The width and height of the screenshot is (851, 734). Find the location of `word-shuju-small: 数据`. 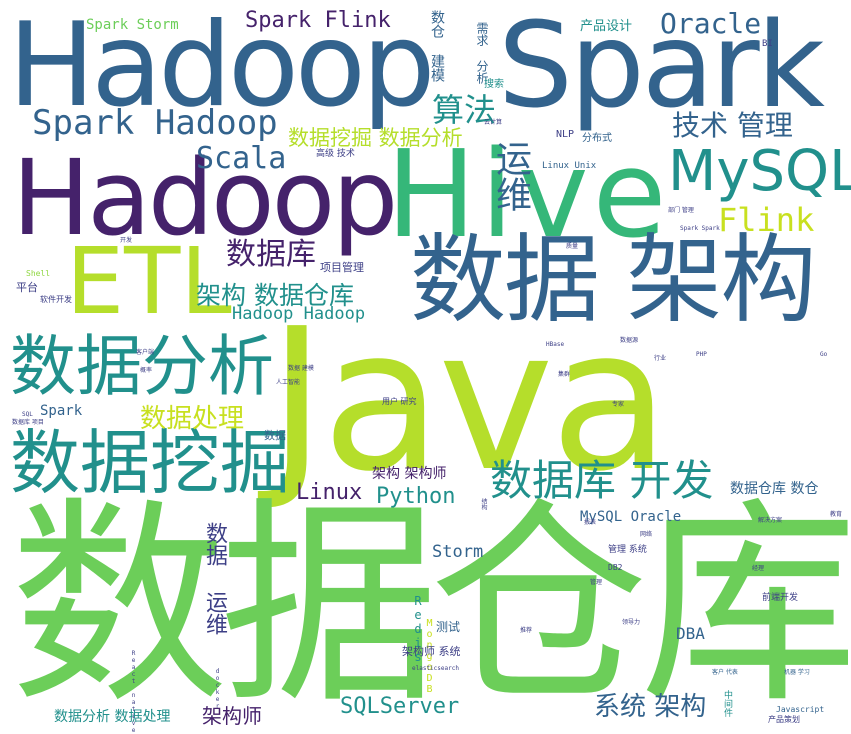

word-shuju-small: 数据 is located at coordinates (275, 435).